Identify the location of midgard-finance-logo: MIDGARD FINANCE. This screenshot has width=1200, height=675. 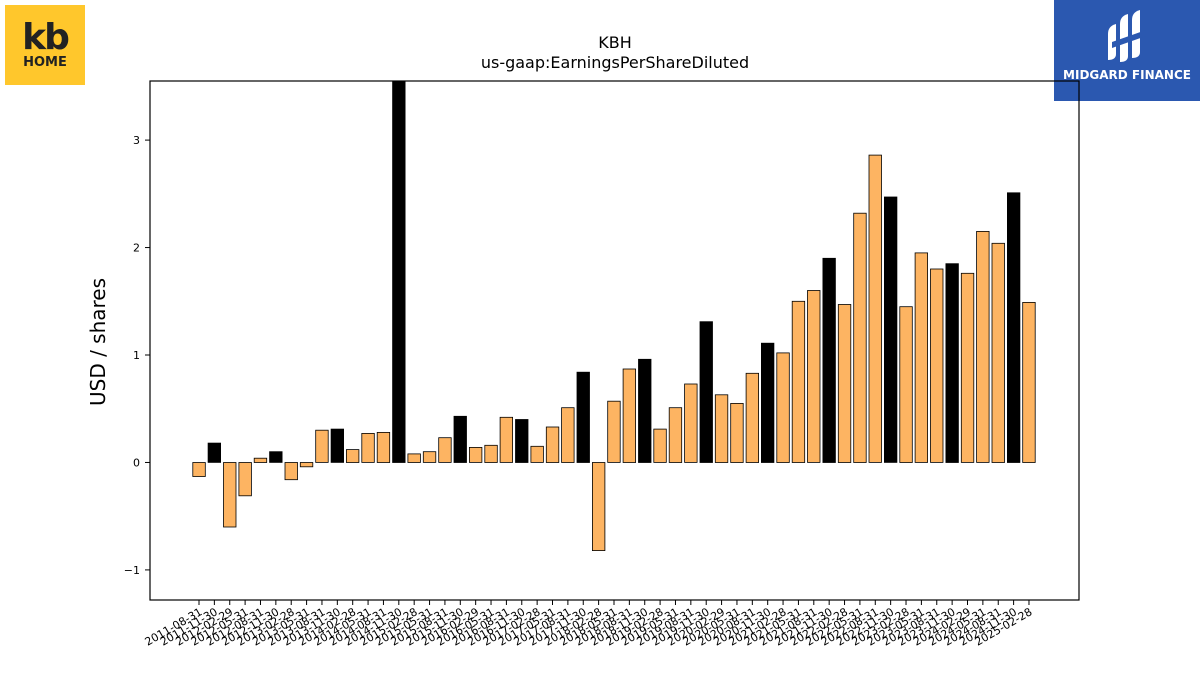
(1127, 50).